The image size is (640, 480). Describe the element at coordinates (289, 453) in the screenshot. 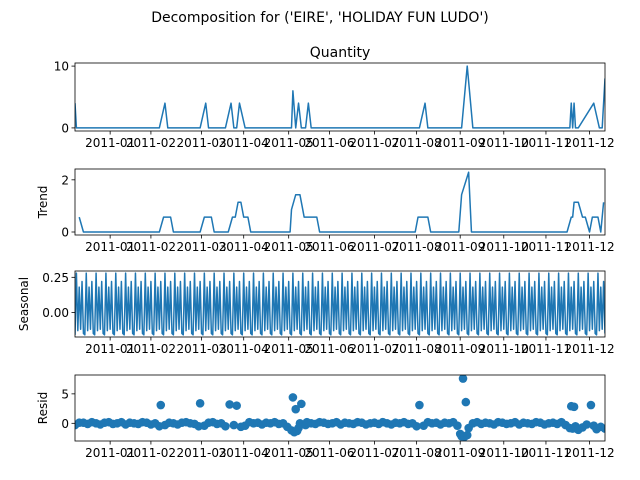

I see `resid-xtick-label: 2011-05` at that location.